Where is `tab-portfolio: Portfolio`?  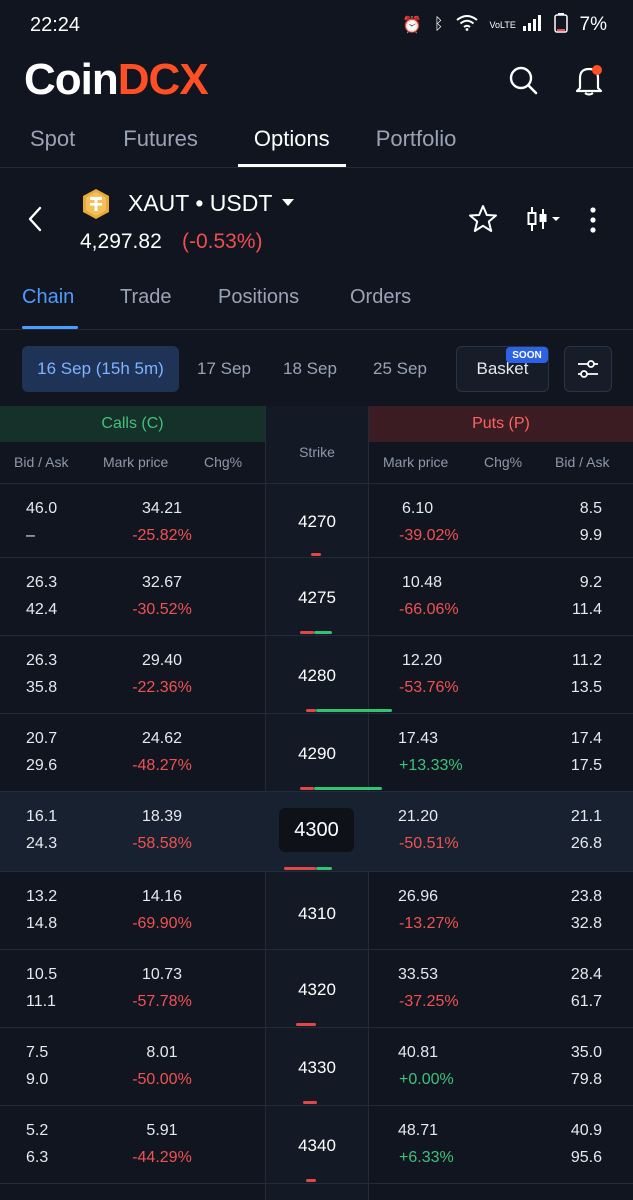
tab-portfolio: Portfolio is located at coordinates (416, 138).